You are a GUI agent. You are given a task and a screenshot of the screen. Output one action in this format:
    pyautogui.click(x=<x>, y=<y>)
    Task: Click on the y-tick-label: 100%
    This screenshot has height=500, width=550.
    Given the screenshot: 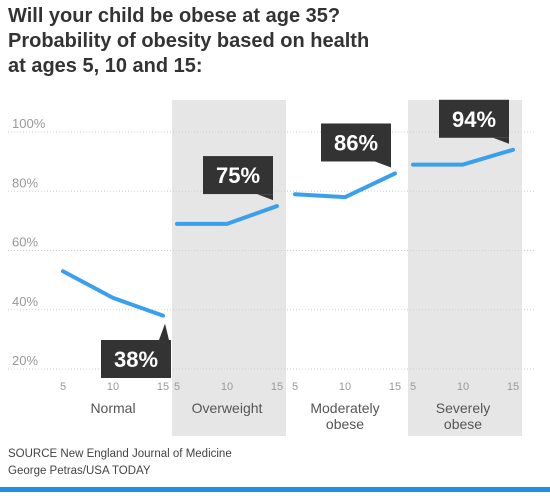 What is the action you would take?
    pyautogui.click(x=29, y=123)
    